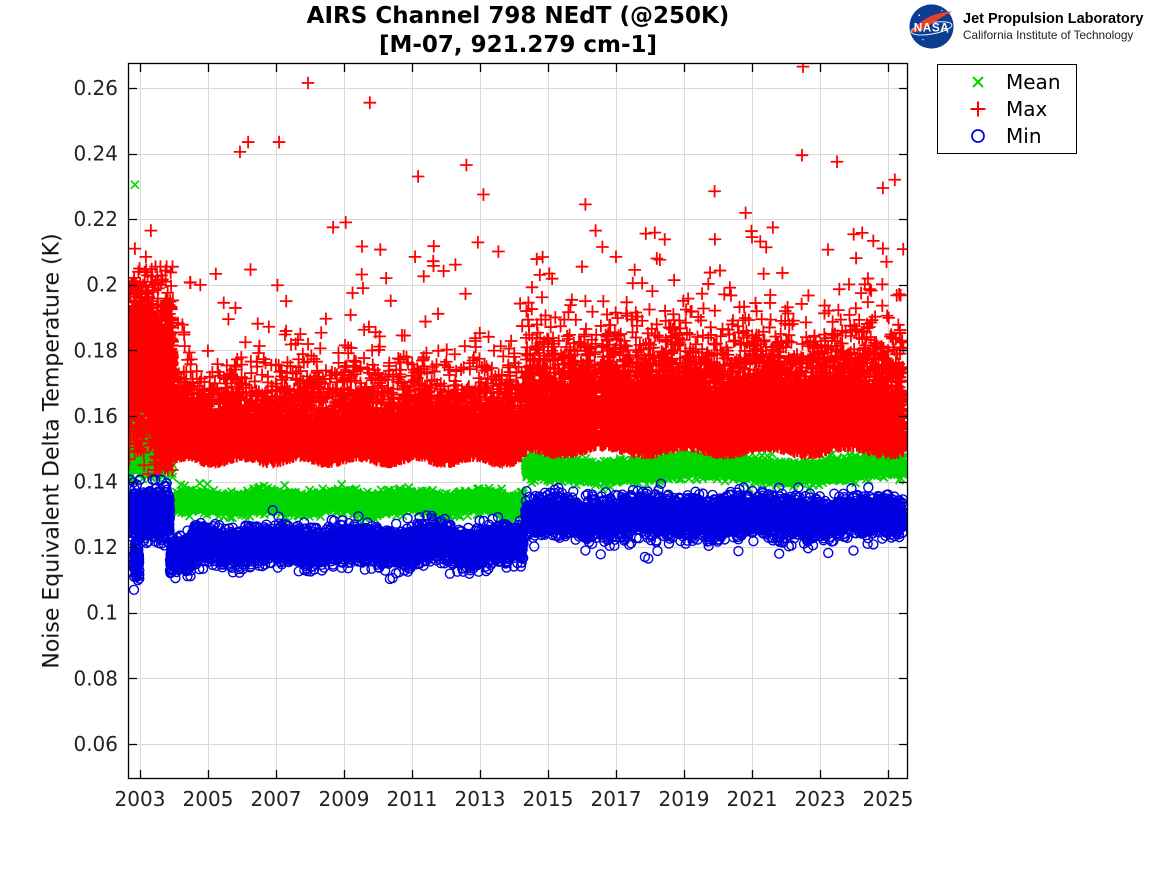  I want to click on jpl-name: Jet Propulsion Laboratory, so click(1053, 18).